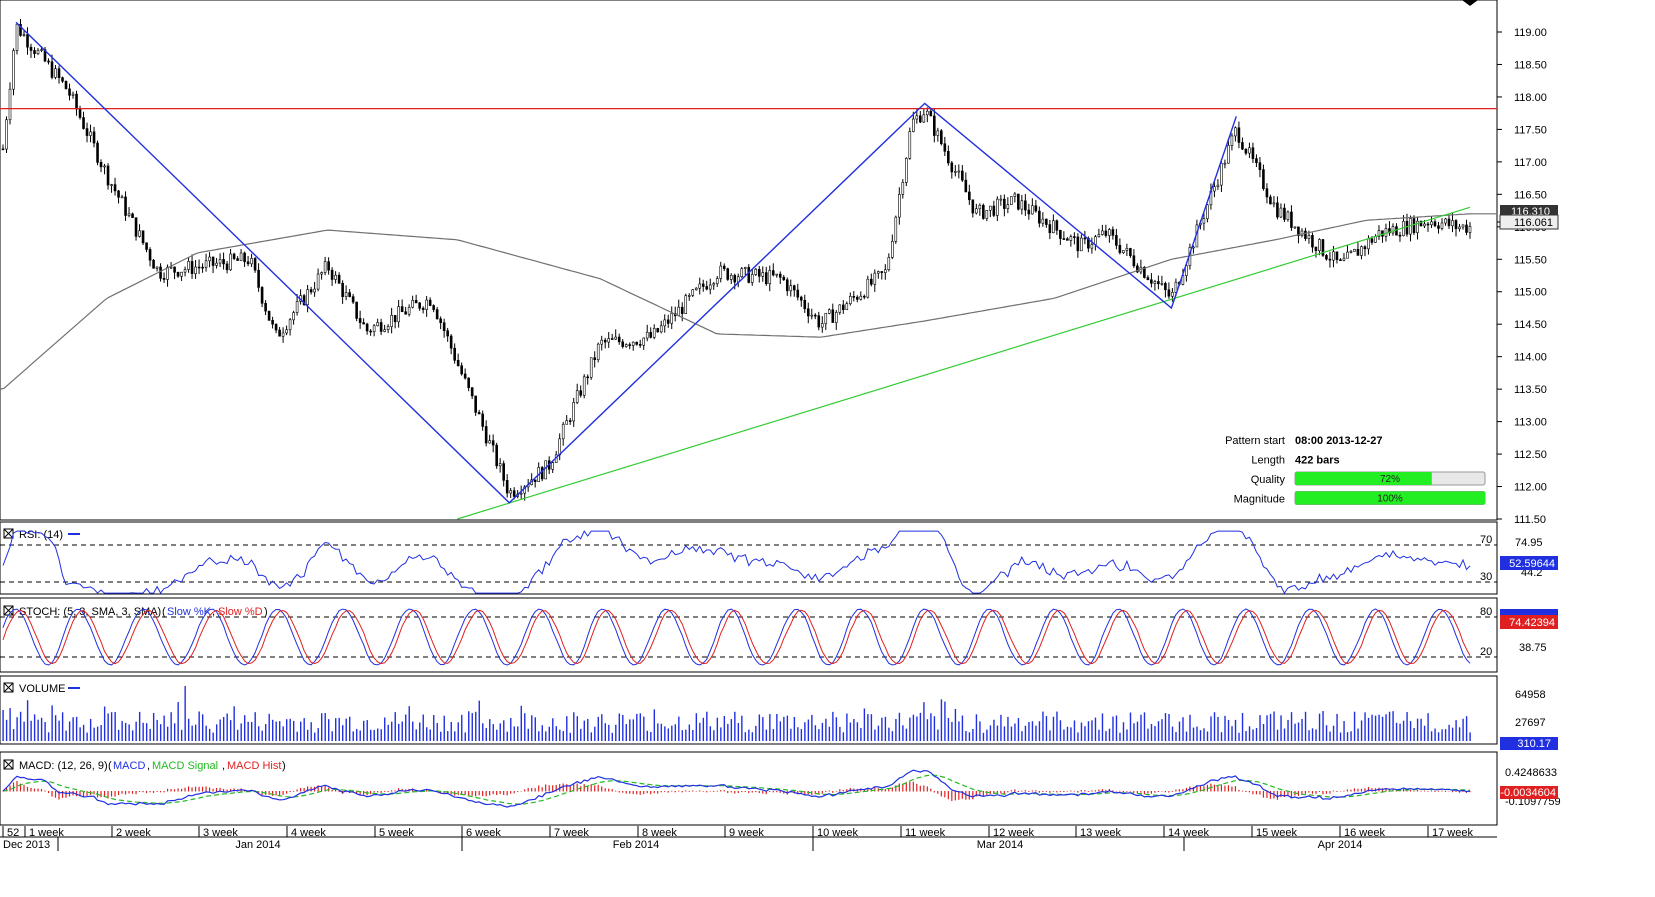 This screenshot has width=1655, height=897. What do you see at coordinates (8, 687) in the screenshot?
I see `volume-toggle-icon` at bounding box center [8, 687].